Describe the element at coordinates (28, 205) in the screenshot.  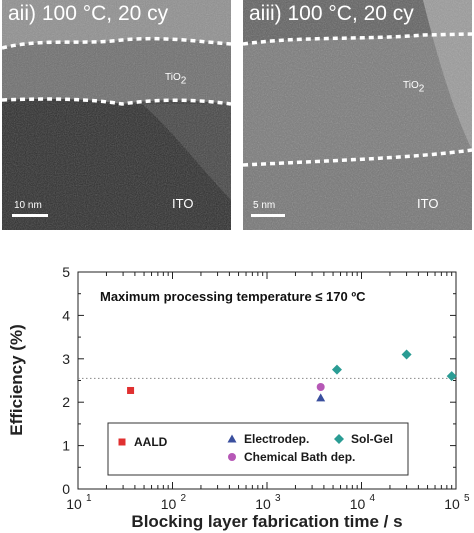
I see `scale-label-aii: 10 nm` at that location.